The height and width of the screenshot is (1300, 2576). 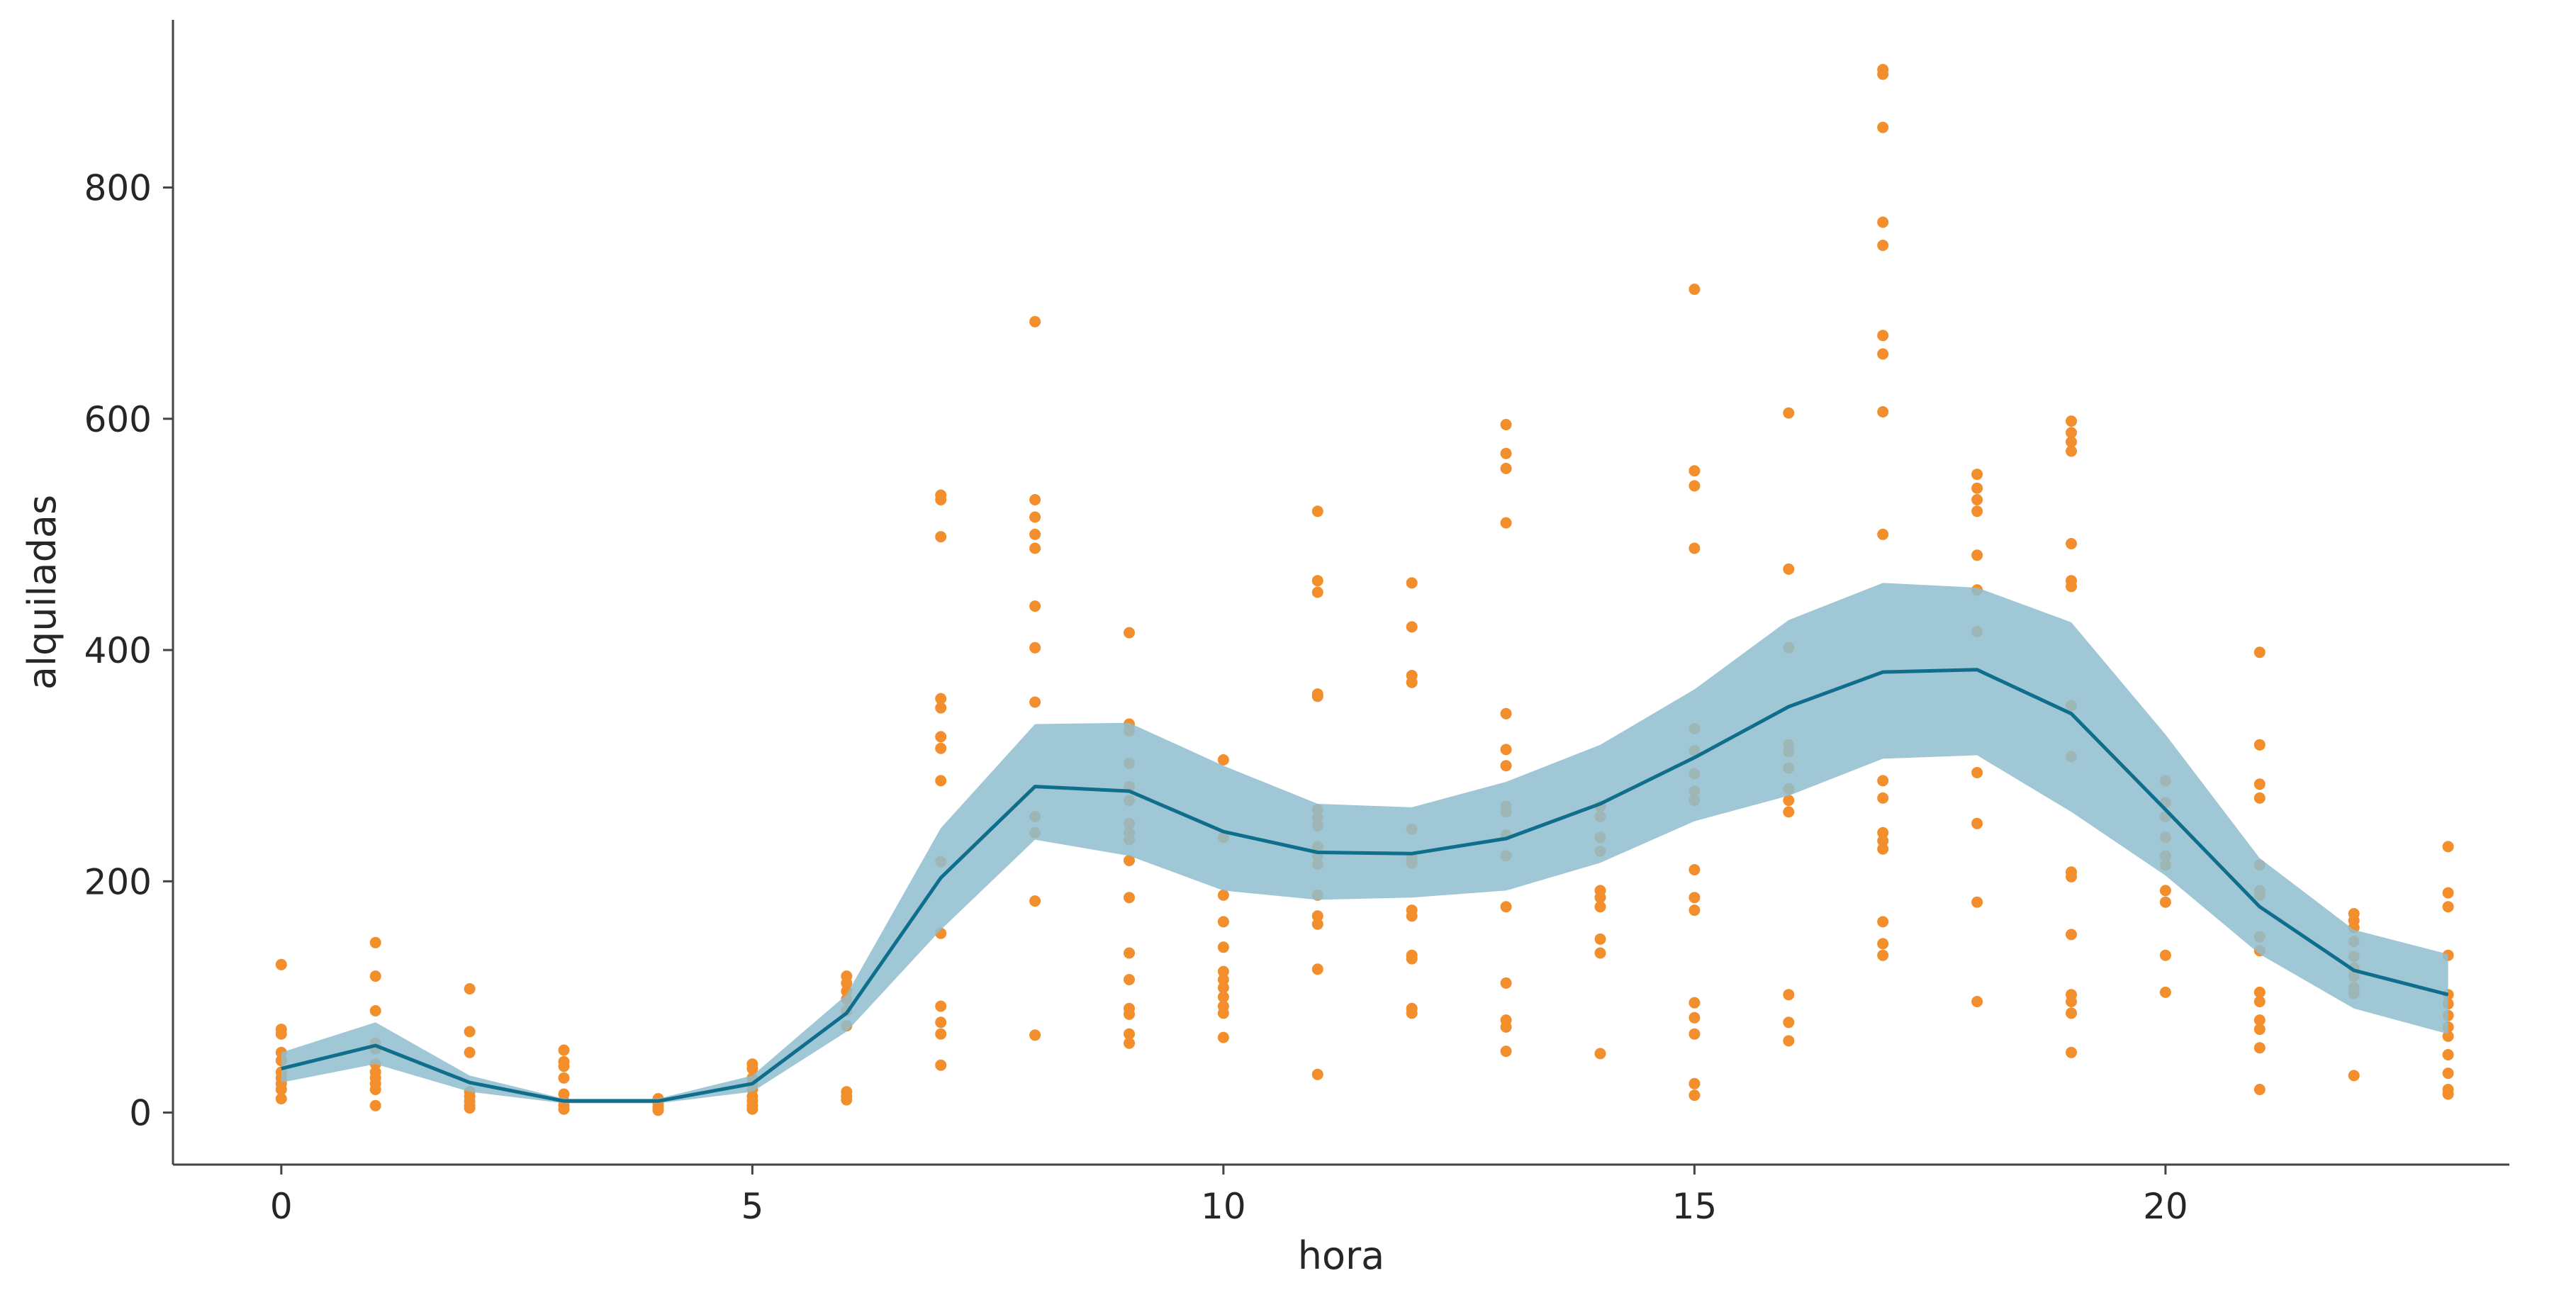 I want to click on x-tick-label: 5, so click(x=752, y=1206).